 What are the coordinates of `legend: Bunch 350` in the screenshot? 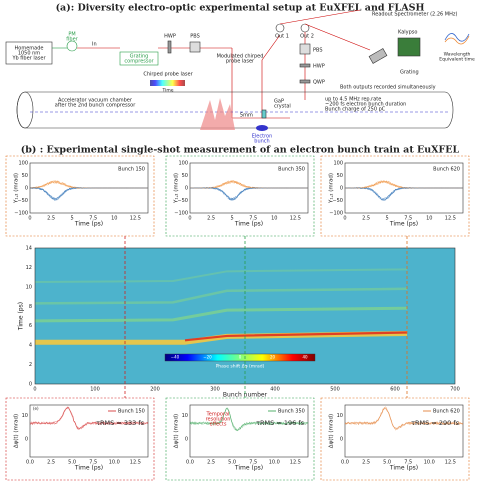 It's located at (291, 412).